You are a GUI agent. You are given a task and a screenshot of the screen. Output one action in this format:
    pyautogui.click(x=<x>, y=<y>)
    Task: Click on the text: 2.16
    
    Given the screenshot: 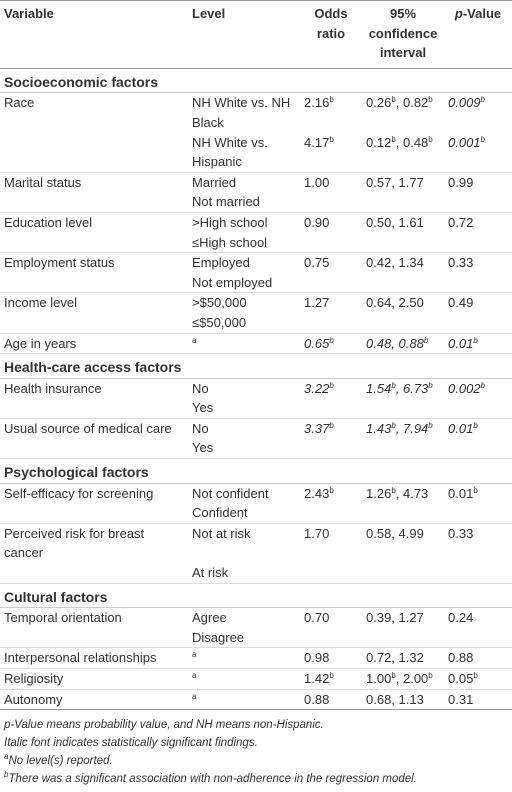 What is the action you would take?
    pyautogui.click(x=317, y=103)
    